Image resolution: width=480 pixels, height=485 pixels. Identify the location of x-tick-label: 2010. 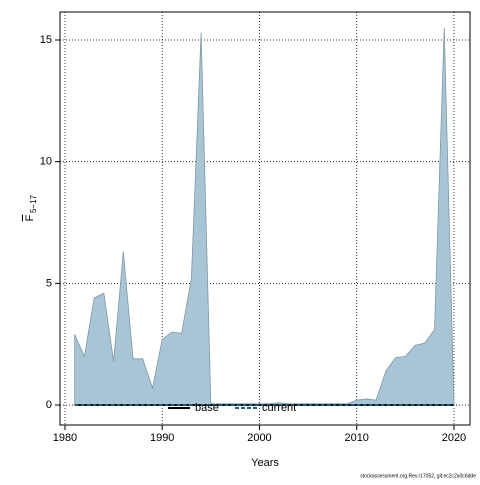
(356, 438).